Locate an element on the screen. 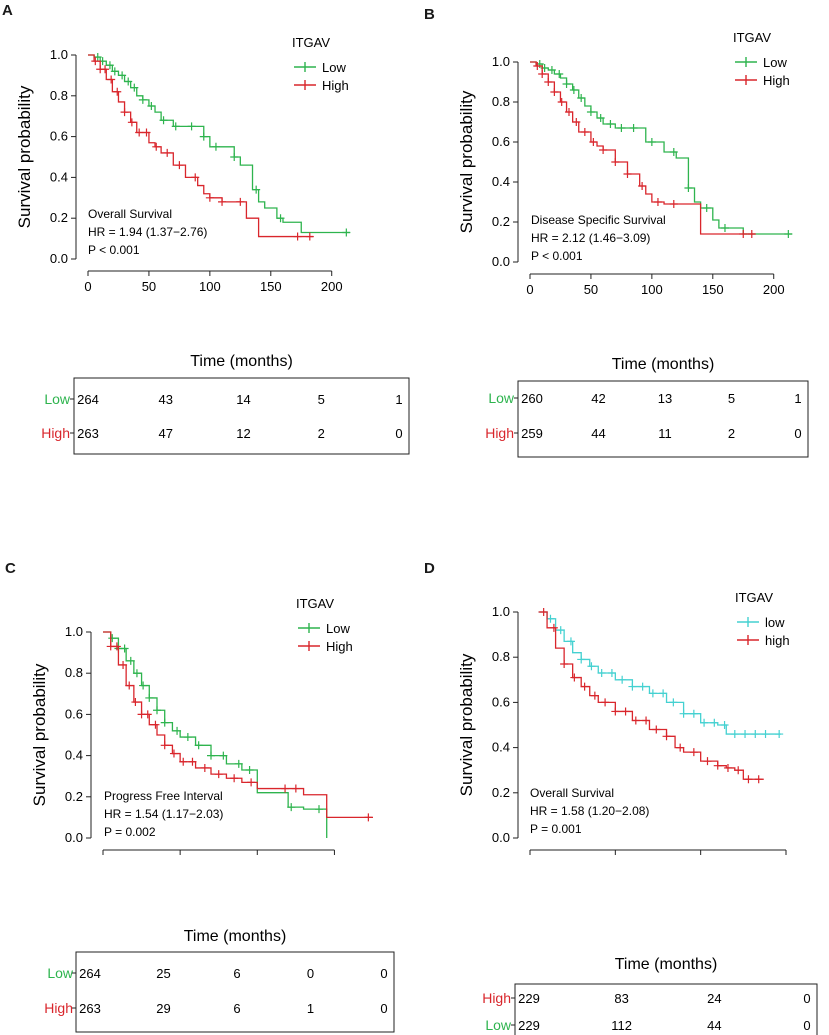 Image resolution: width=829 pixels, height=1035 pixels. annotation-line: HR = 1.94 (1.37−2.76) is located at coordinates (147, 232).